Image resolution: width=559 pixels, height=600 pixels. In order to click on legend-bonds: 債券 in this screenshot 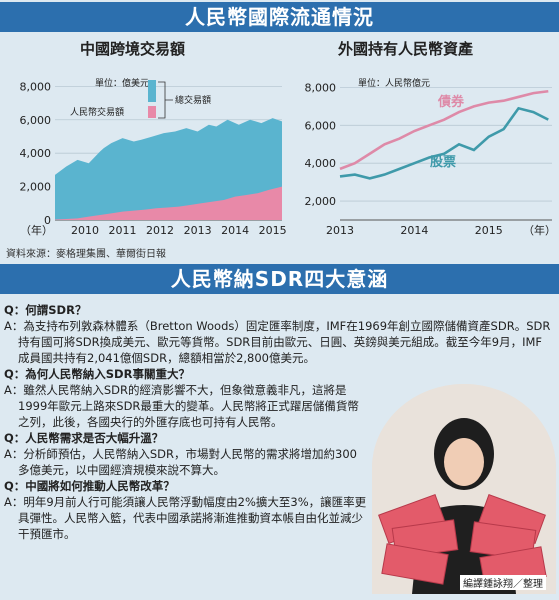, I will do `click(451, 102)`.